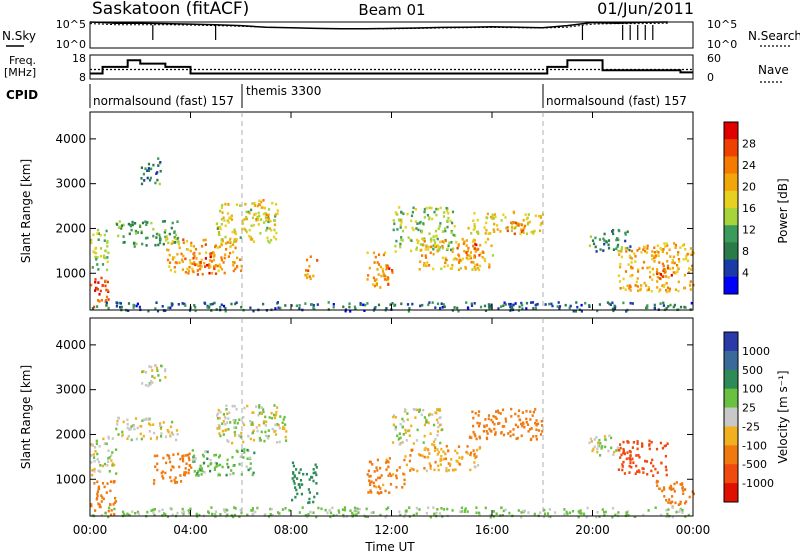 Image resolution: width=800 pixels, height=554 pixels. Describe the element at coordinates (731, 493) in the screenshot. I see `velocity-colorbar-swatch` at that location.